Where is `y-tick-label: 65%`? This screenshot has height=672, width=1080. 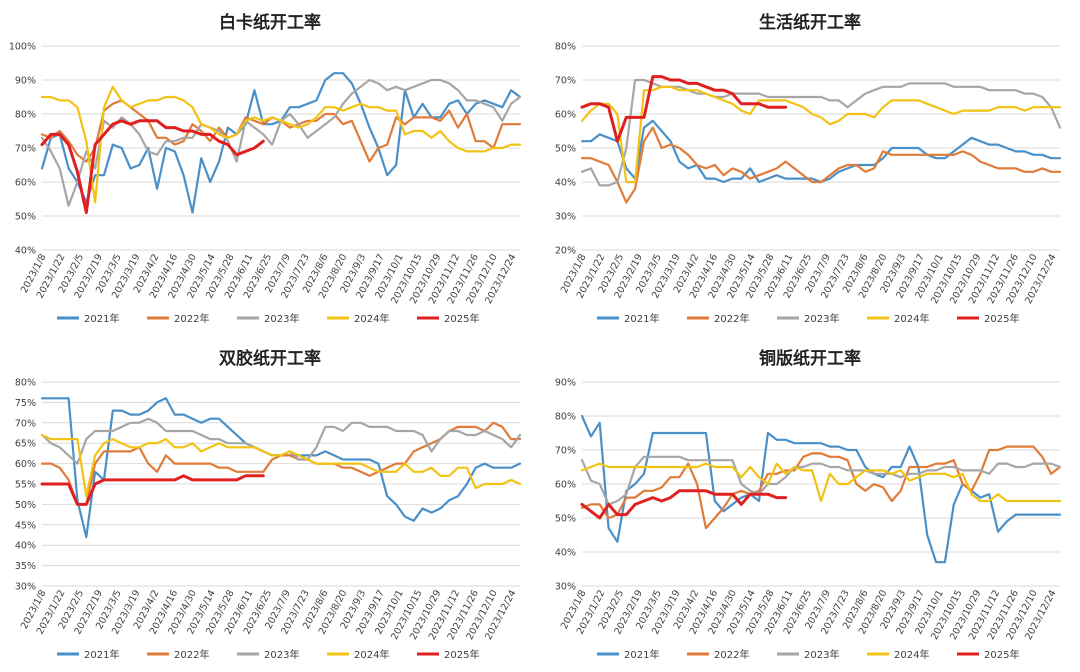 y-tick-label: 65% is located at coordinates (25, 444).